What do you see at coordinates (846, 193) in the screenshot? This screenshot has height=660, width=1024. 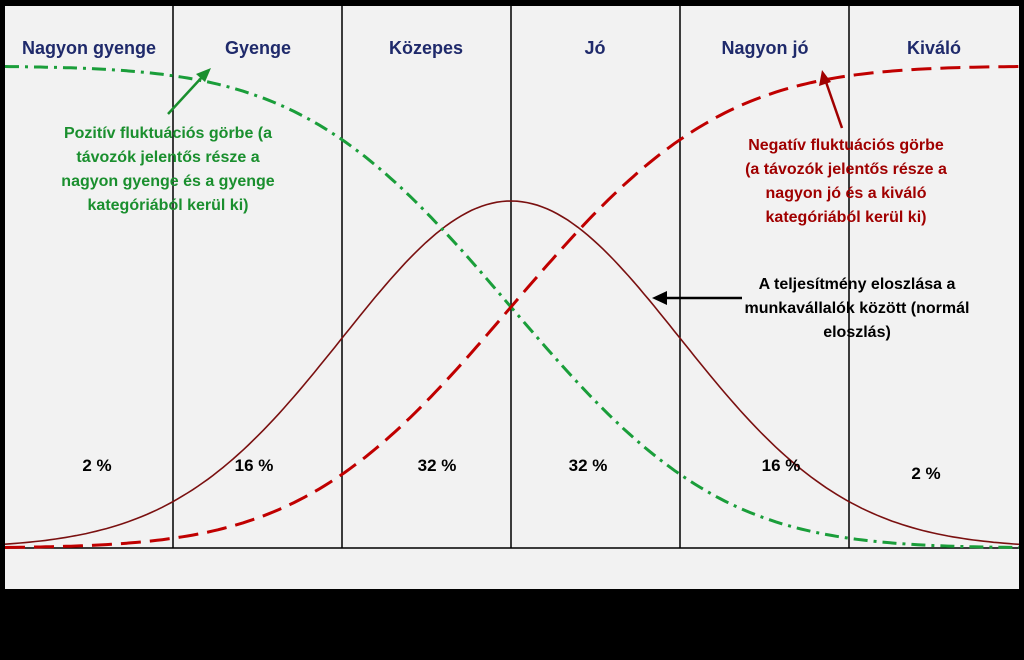 I see `negative-annotation-line-3: nagyon jó és a kiváló` at bounding box center [846, 193].